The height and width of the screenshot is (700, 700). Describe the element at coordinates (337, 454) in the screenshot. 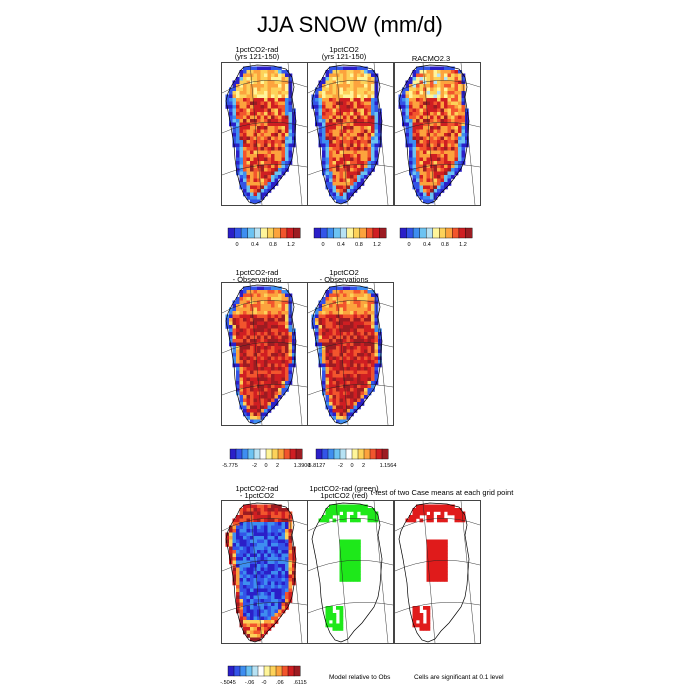

I see `colorbar-swatch` at that location.